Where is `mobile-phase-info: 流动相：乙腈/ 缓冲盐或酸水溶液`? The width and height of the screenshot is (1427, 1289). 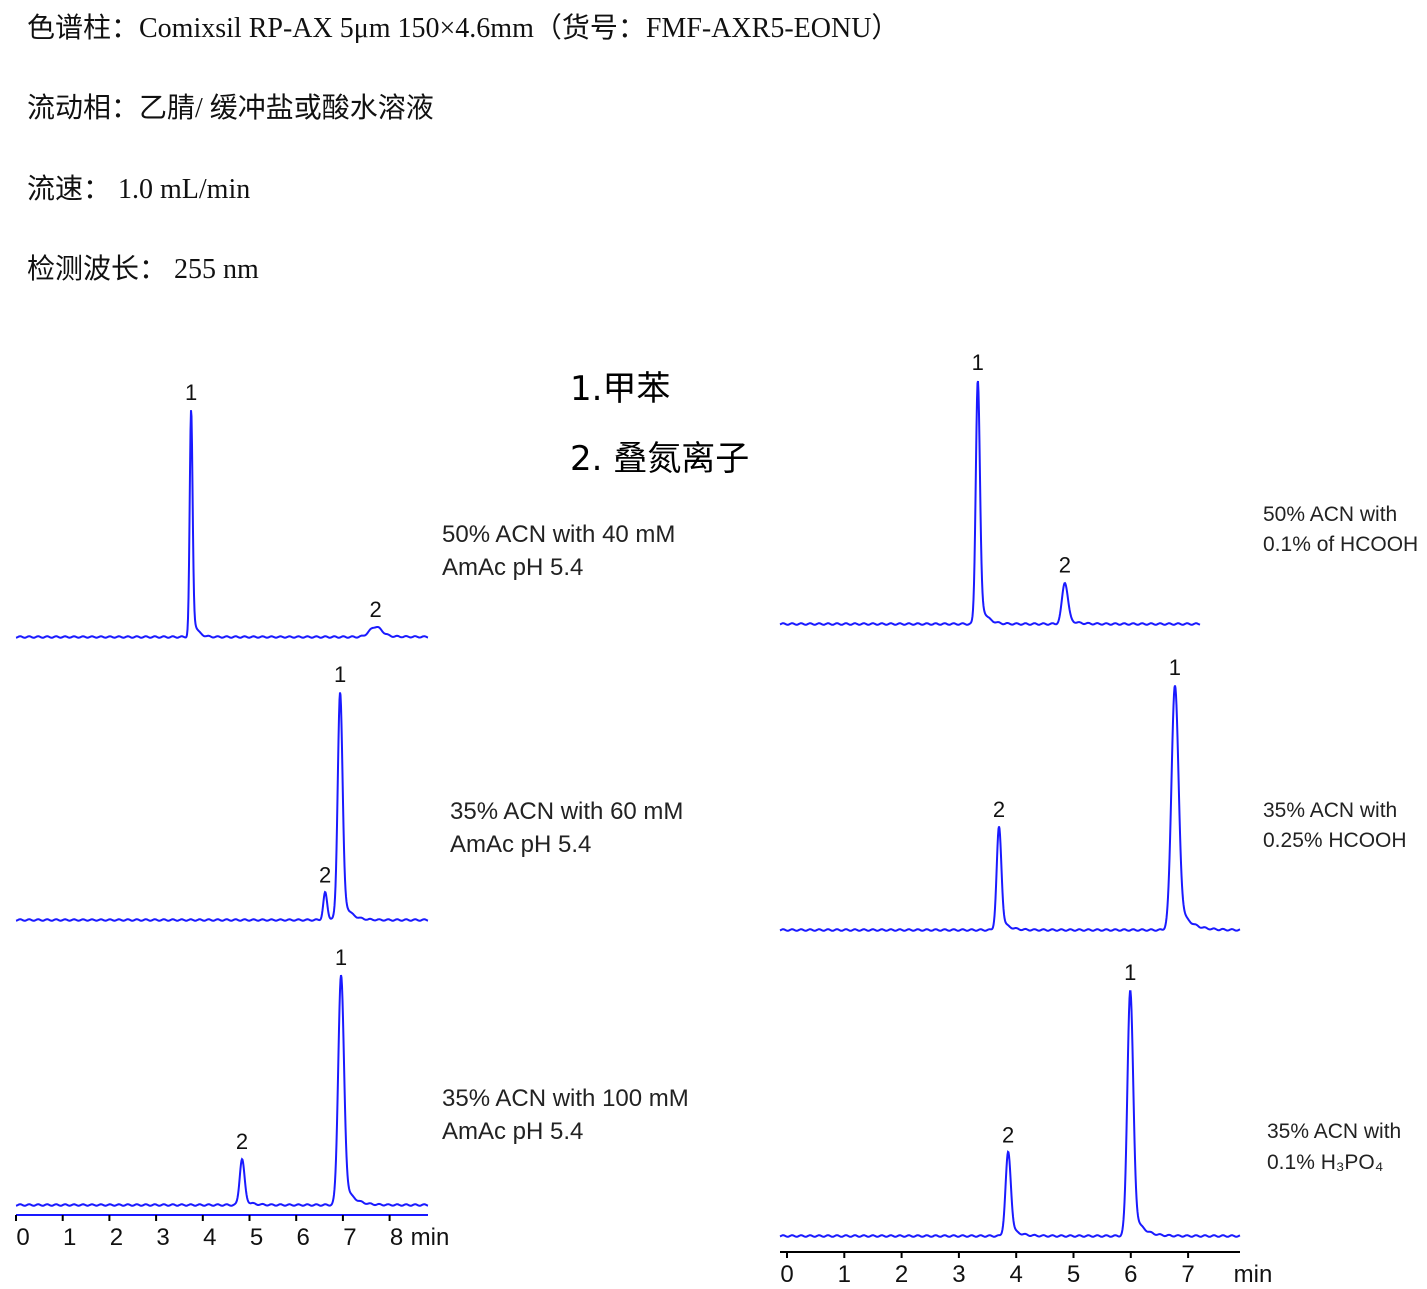 mobile-phase-info: 流动相：乙腈/ 缓冲盐或酸水溶液 is located at coordinates (230, 108).